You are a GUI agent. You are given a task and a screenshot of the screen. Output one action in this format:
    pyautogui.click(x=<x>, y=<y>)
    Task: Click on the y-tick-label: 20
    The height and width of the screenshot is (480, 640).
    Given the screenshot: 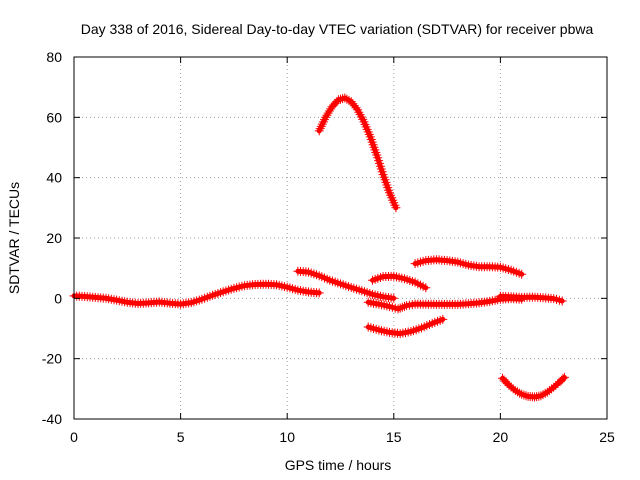 What is the action you would take?
    pyautogui.click(x=54, y=238)
    